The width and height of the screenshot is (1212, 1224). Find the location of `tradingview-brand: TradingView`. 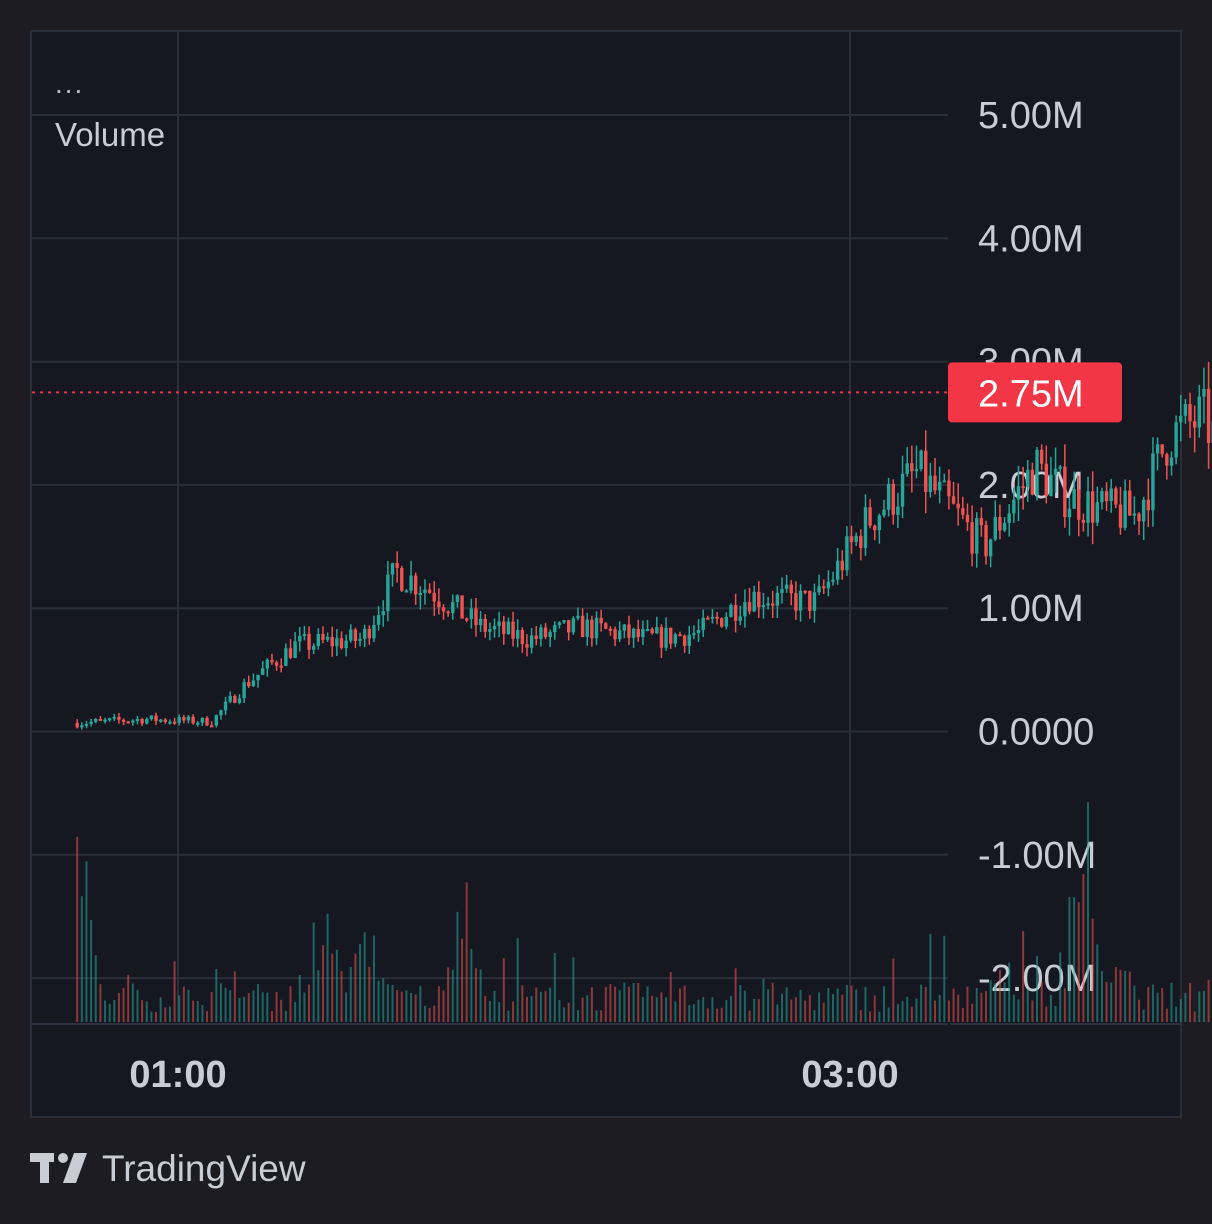

tradingview-brand: TradingView is located at coordinates (168, 1169).